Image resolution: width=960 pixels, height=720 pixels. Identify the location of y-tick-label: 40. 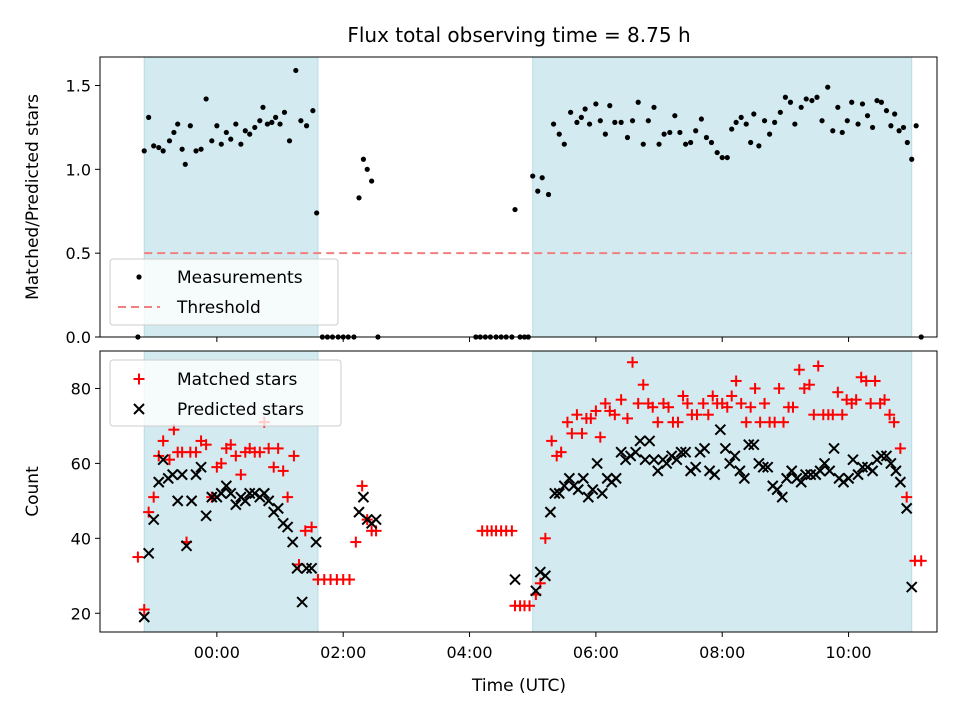
(81, 538).